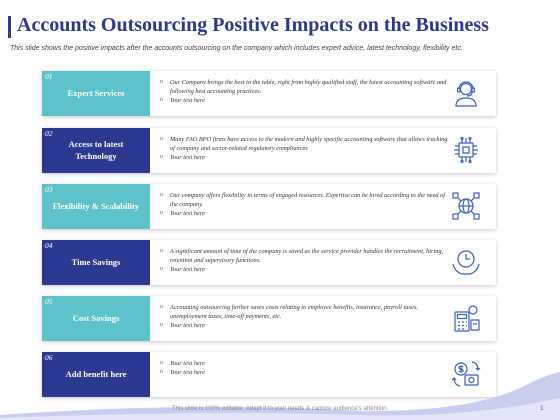 The image size is (560, 420). Describe the element at coordinates (49, 245) in the screenshot. I see `benefit-number: 04` at that location.